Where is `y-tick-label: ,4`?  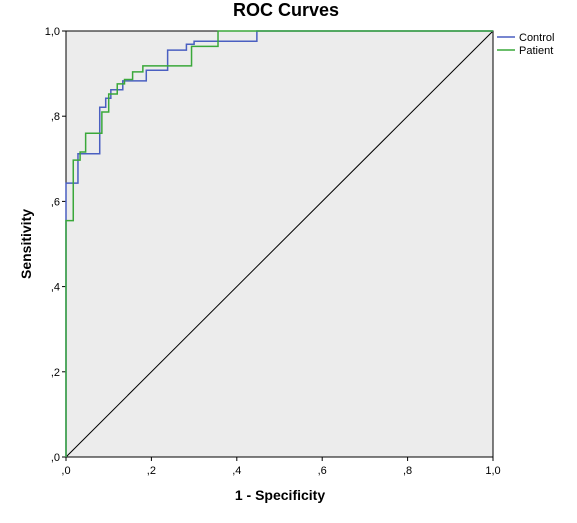 y-tick-label: ,4 is located at coordinates (55, 288).